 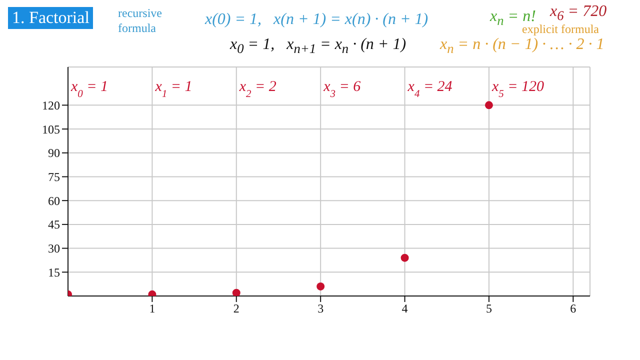 I want to click on annotation: x$_{1}$ = 1, so click(x=173, y=89).